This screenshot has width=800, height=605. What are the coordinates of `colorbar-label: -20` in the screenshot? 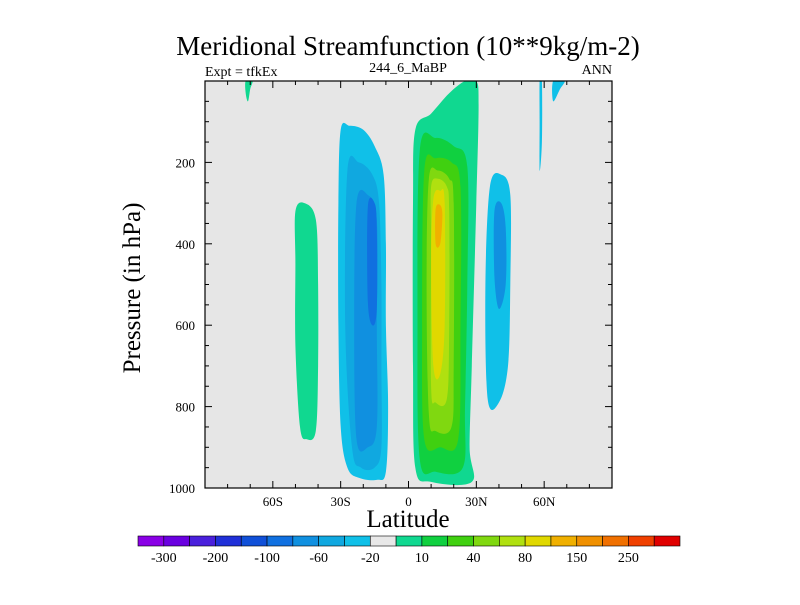 It's located at (370, 558).